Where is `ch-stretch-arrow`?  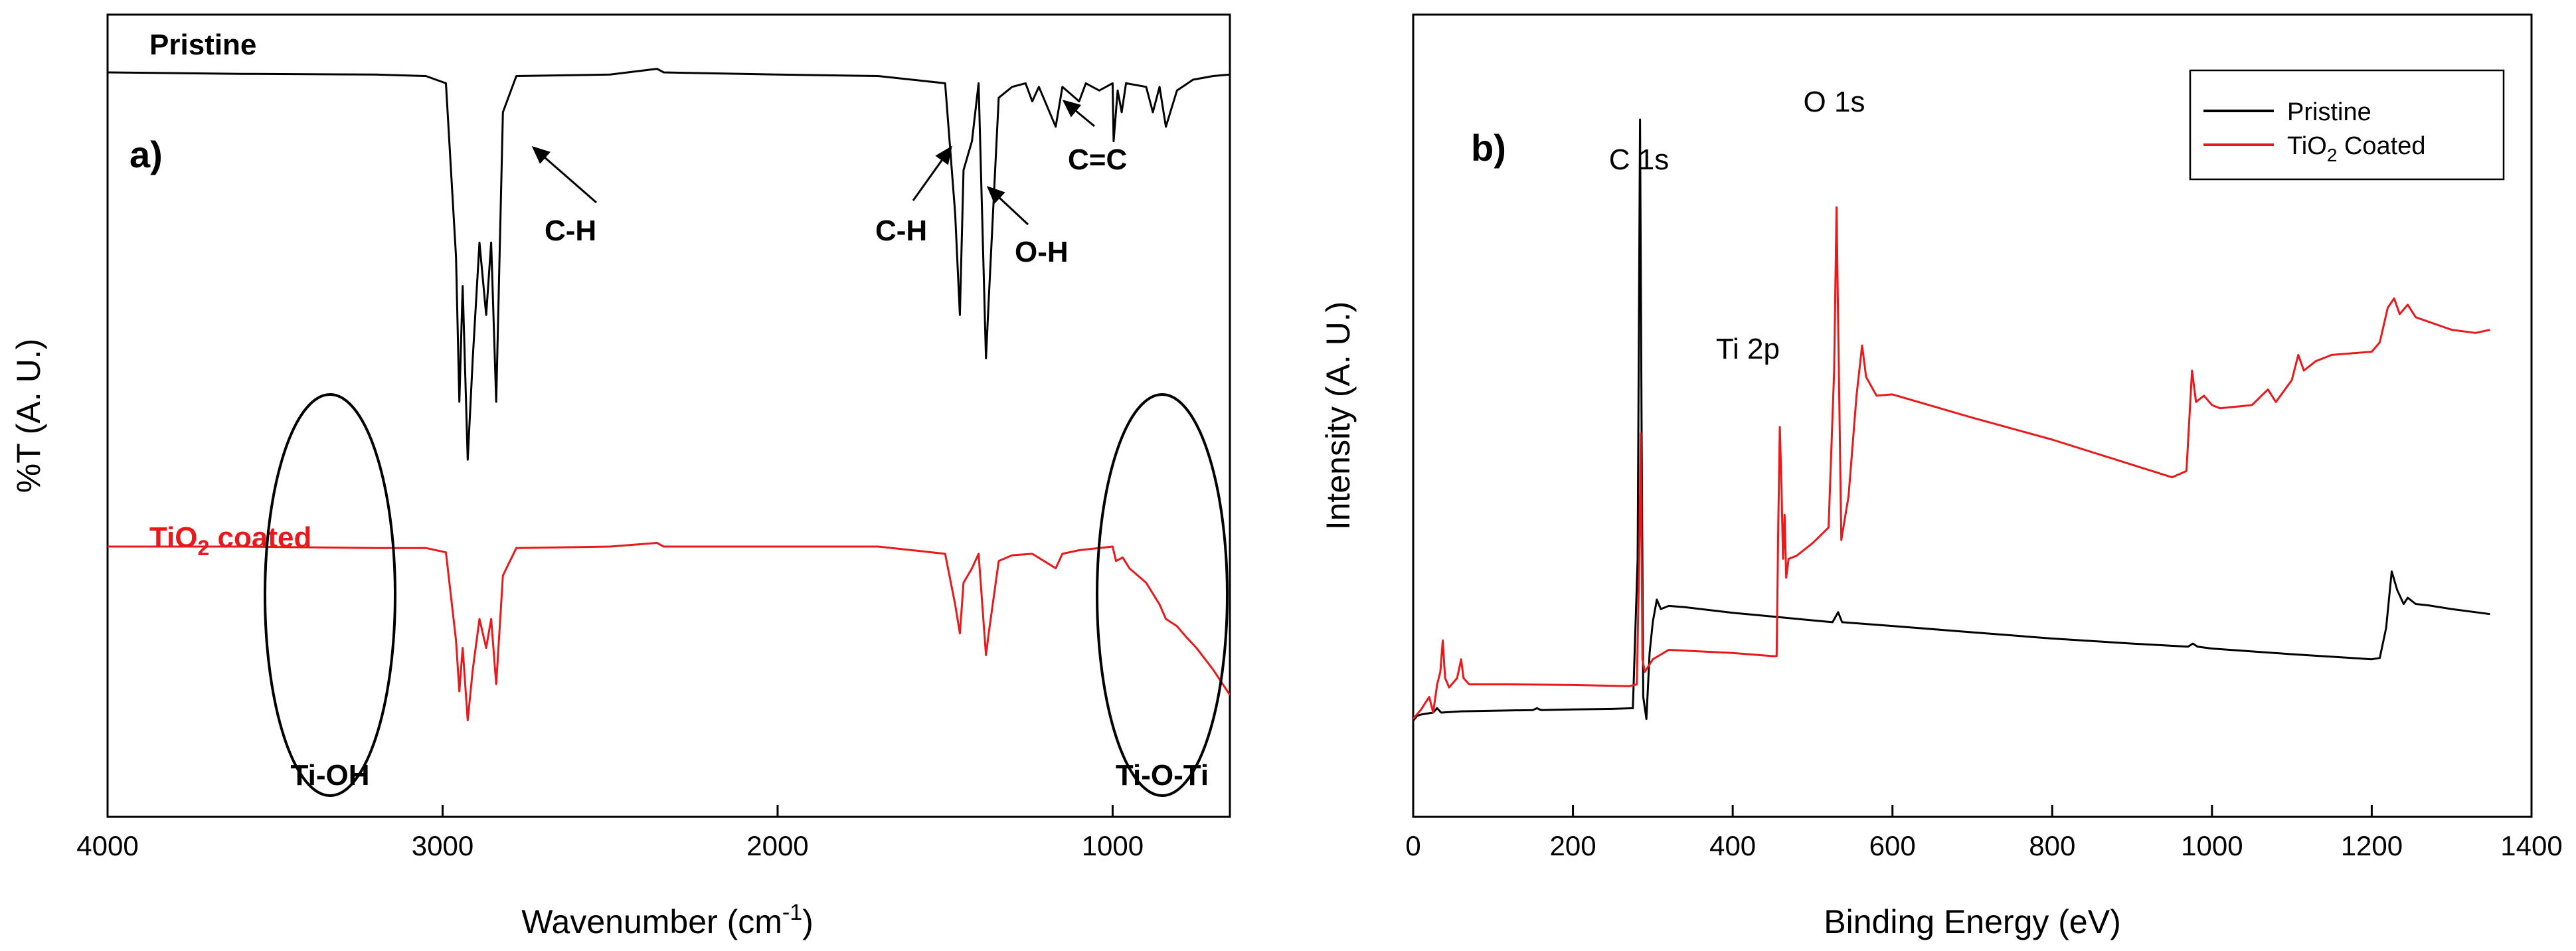 ch-stretch-arrow is located at coordinates (564, 175).